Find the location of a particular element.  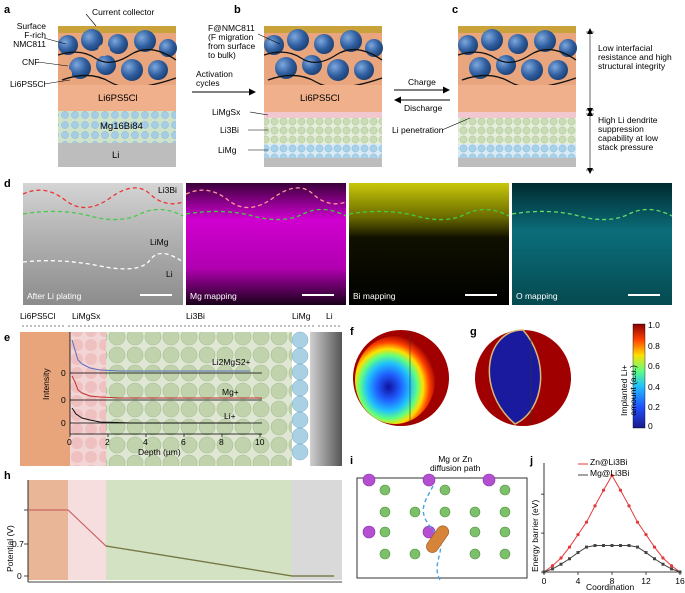

panel-label-f: f is located at coordinates (352, 332).